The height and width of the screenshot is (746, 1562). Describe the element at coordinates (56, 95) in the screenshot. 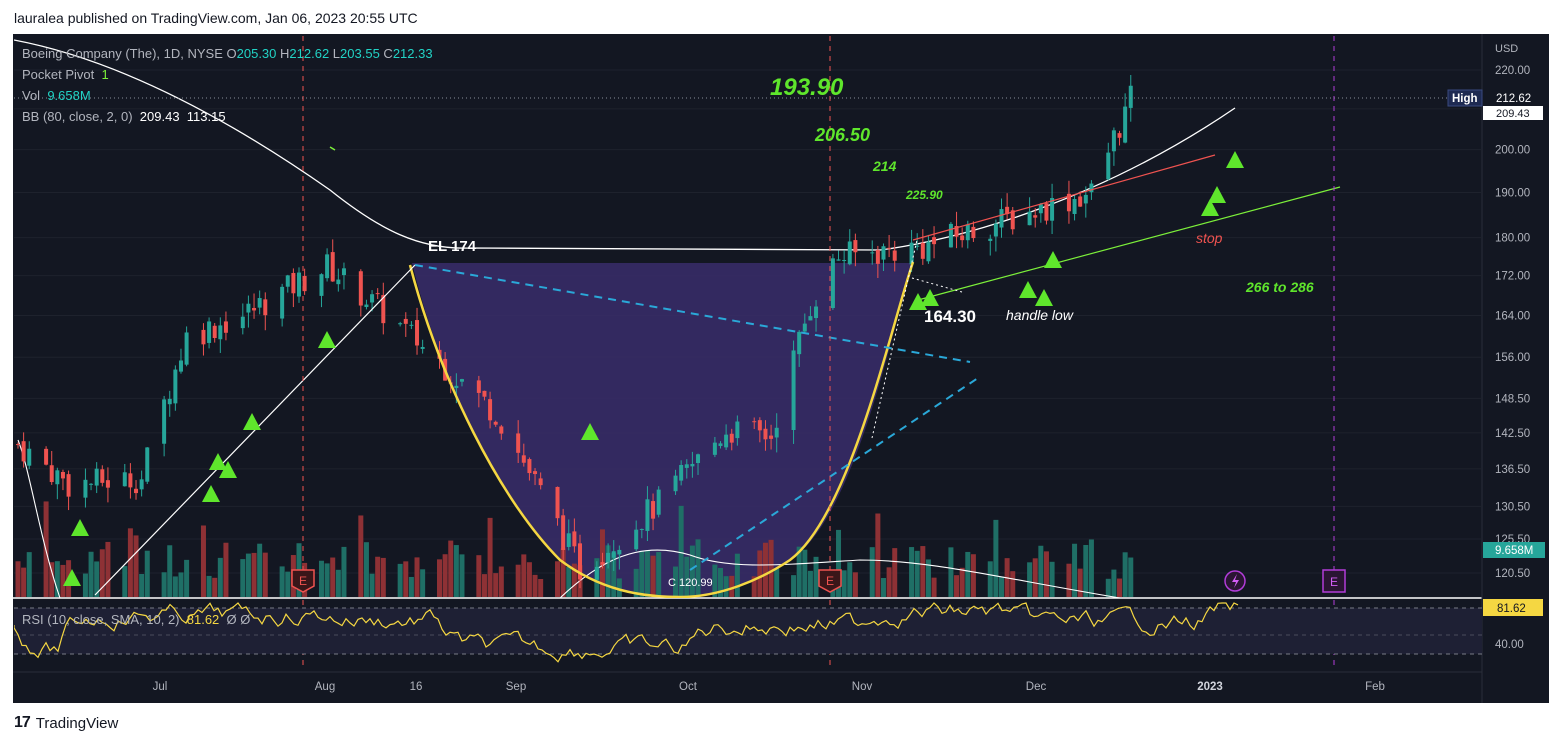

I see `legend-volume: Vol 9.658M` at that location.